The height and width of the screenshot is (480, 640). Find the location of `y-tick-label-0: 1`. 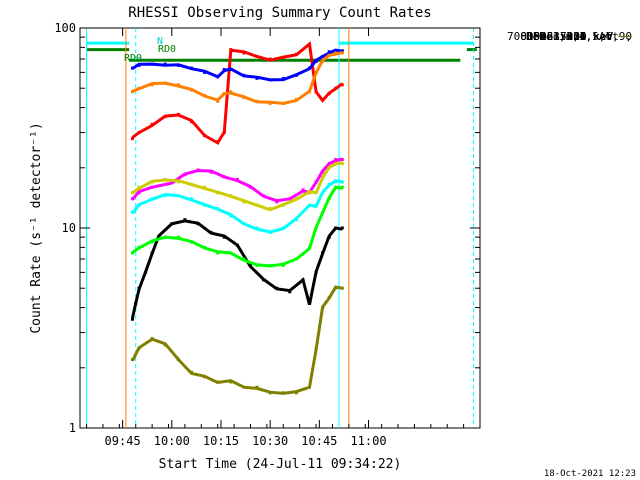

y-tick-label-0: 1 is located at coordinates (72, 428).